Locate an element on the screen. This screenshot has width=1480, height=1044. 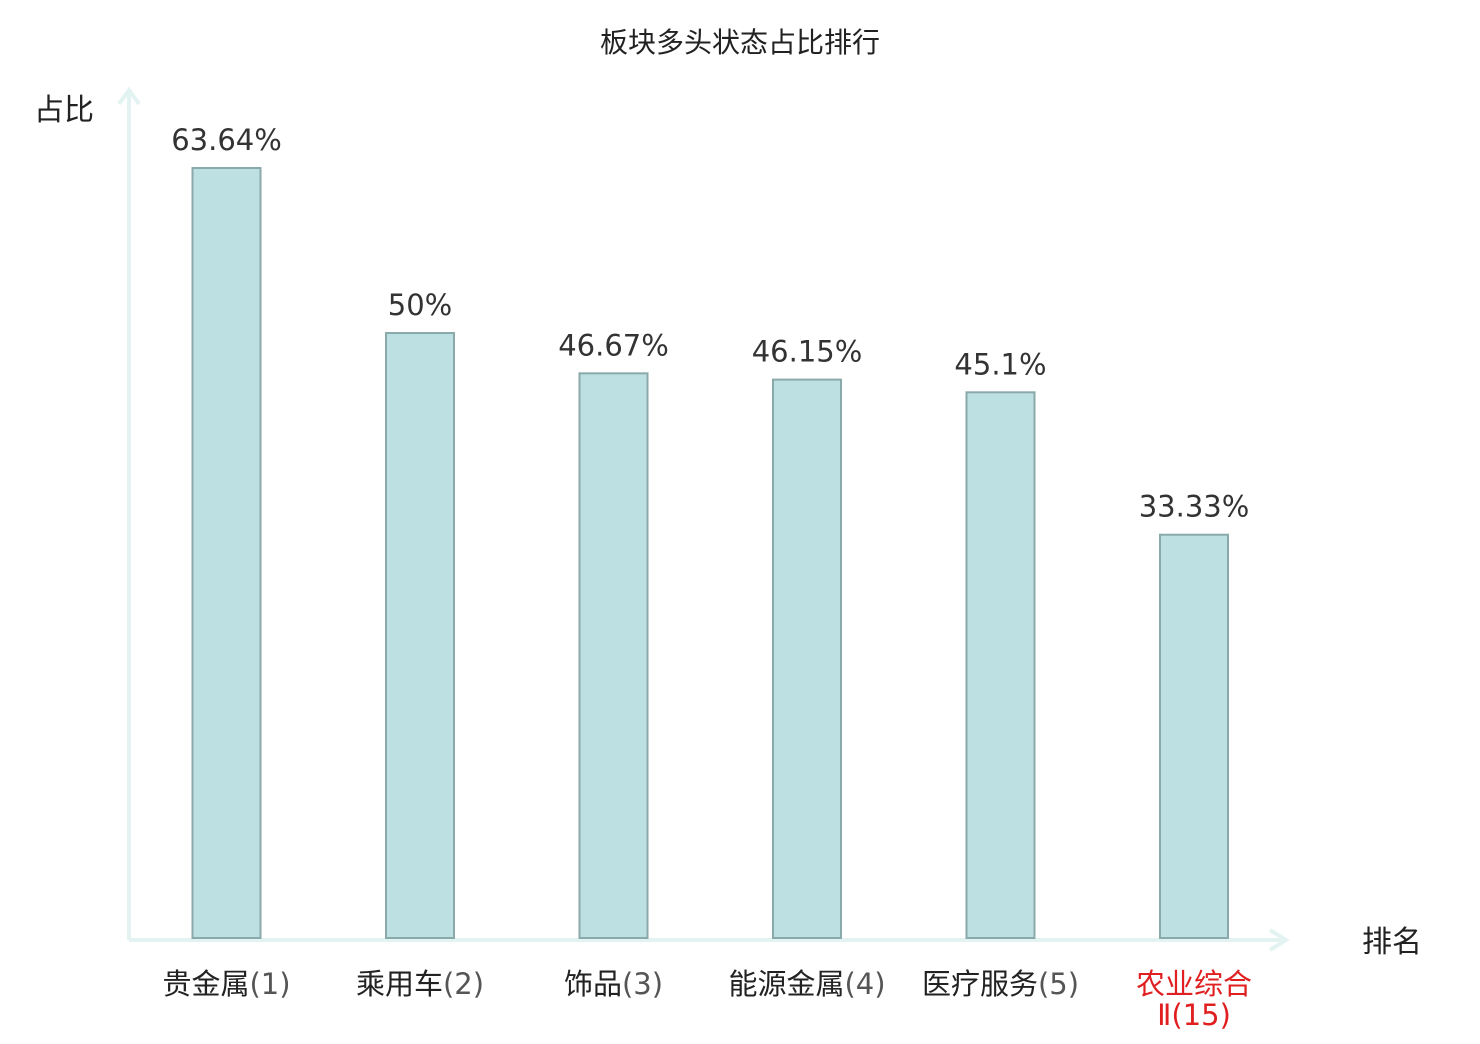
category-rank: (3) is located at coordinates (642, 984).